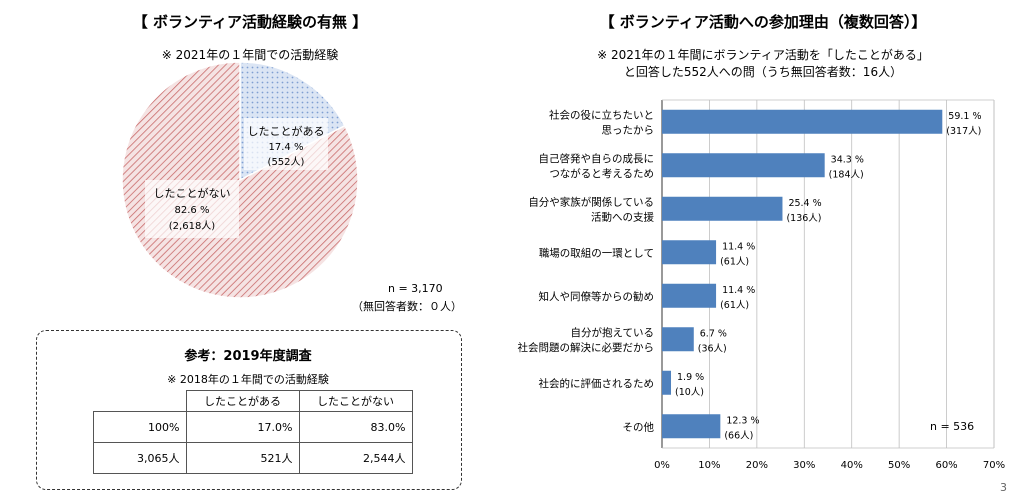  Describe the element at coordinates (804, 465) in the screenshot. I see `x-tick-label: 30%` at that location.